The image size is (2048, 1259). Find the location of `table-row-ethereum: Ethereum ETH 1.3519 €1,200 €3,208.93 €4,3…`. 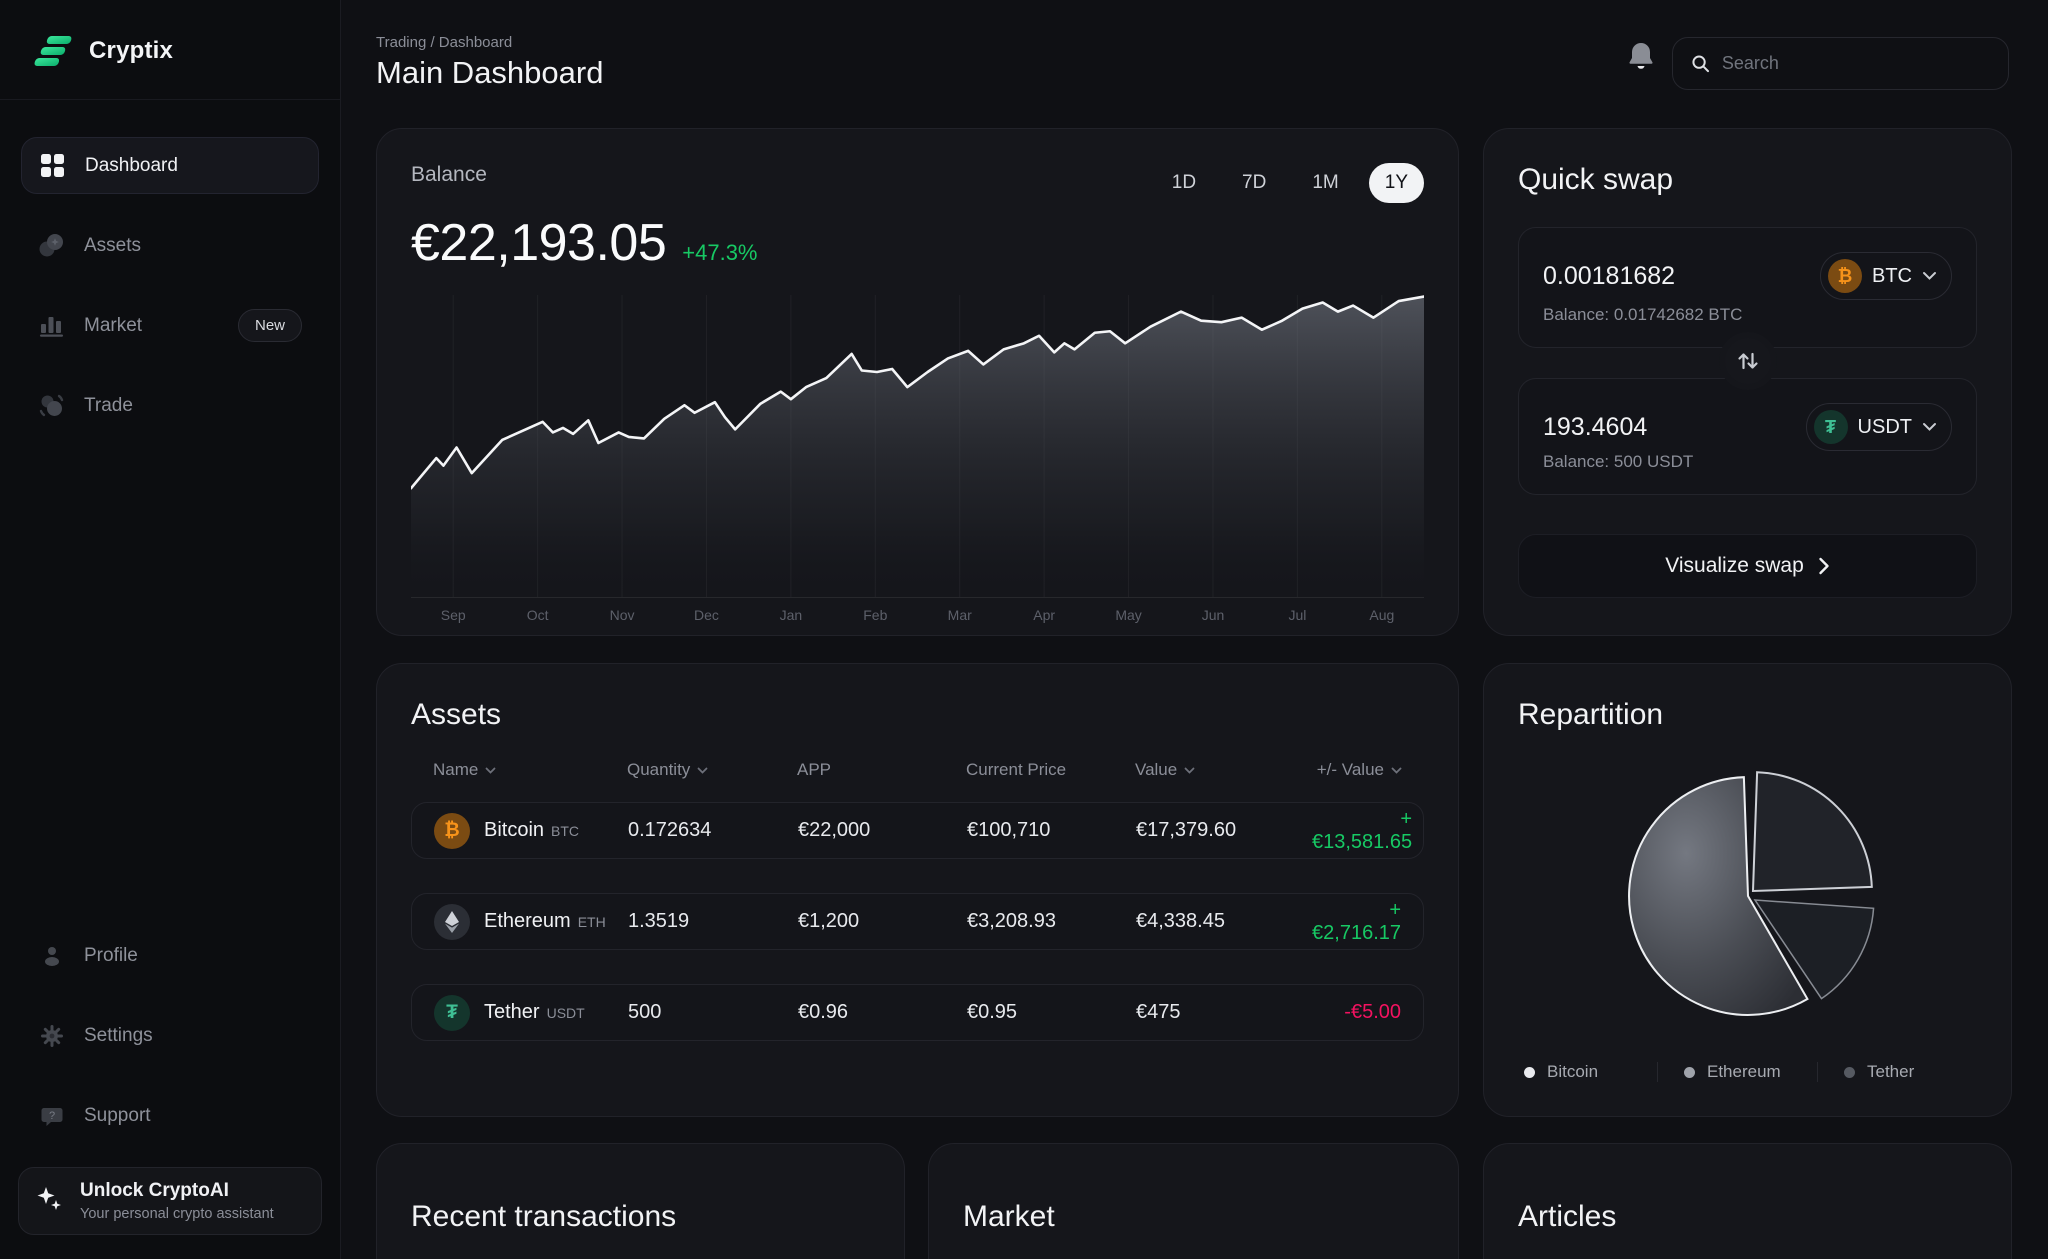

table-row-ethereum: Ethereum ETH 1.3519 €1,200 €3,208.93 €4,3… is located at coordinates (917, 921).